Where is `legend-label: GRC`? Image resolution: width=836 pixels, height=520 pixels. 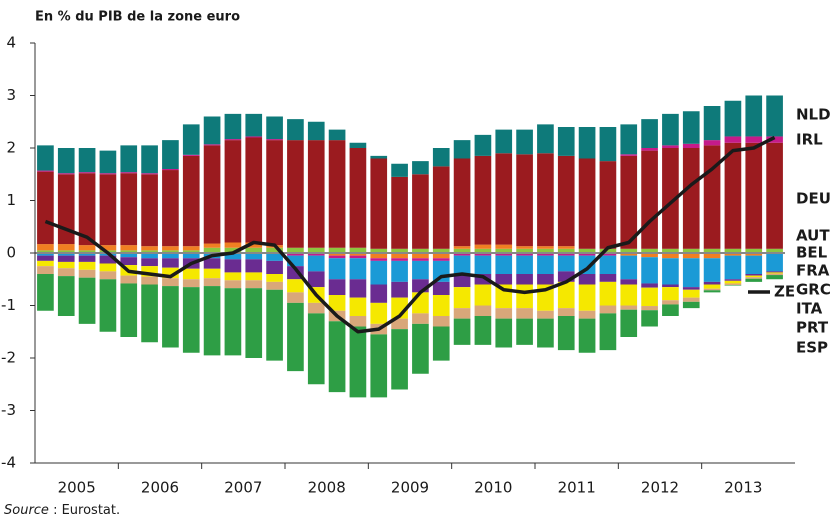
legend-label: GRC is located at coordinates (813, 290).